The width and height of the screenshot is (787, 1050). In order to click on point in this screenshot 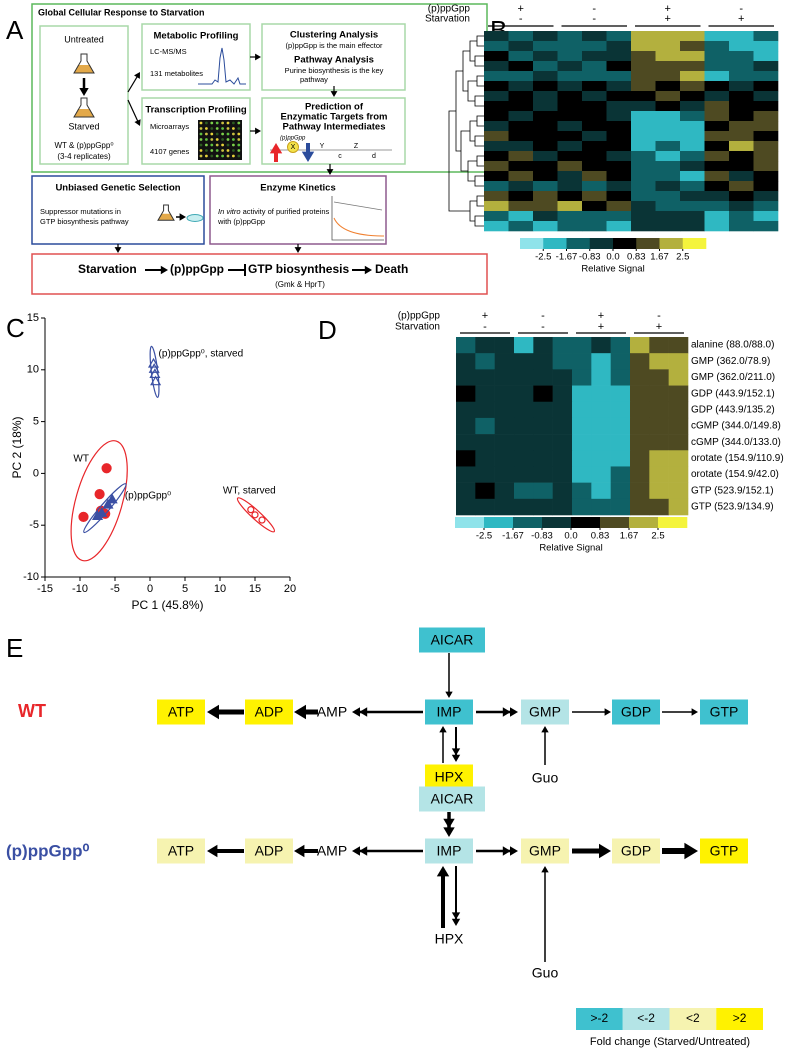, I will do `click(108, 503)`.